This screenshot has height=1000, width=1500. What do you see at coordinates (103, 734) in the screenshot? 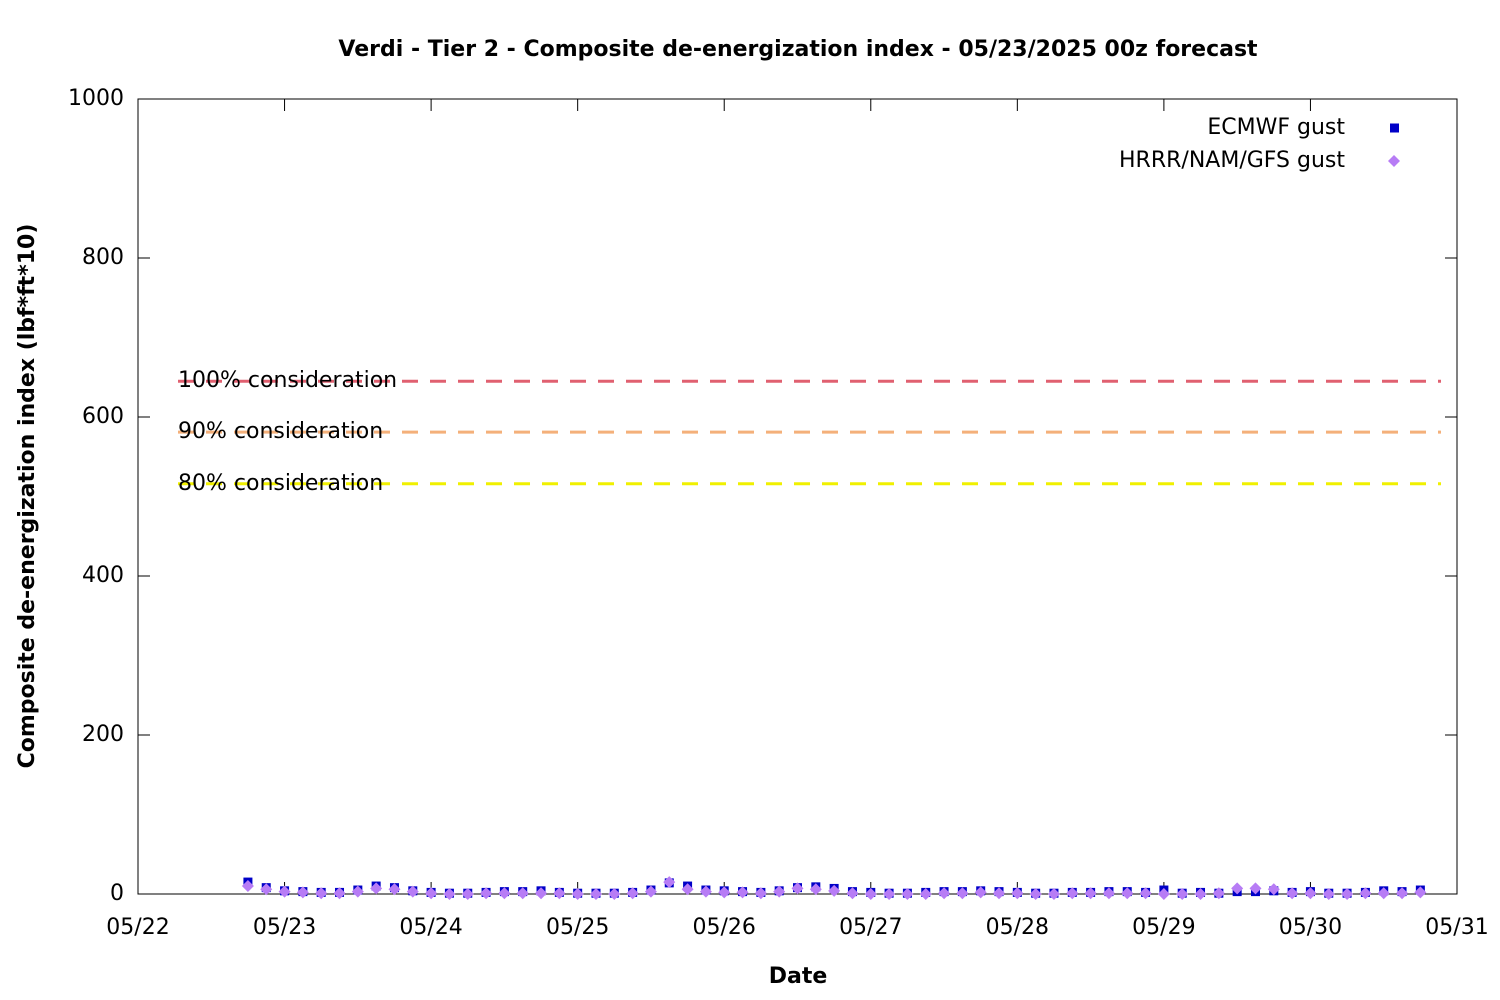
I see `y-tick-label: 200` at bounding box center [103, 734].